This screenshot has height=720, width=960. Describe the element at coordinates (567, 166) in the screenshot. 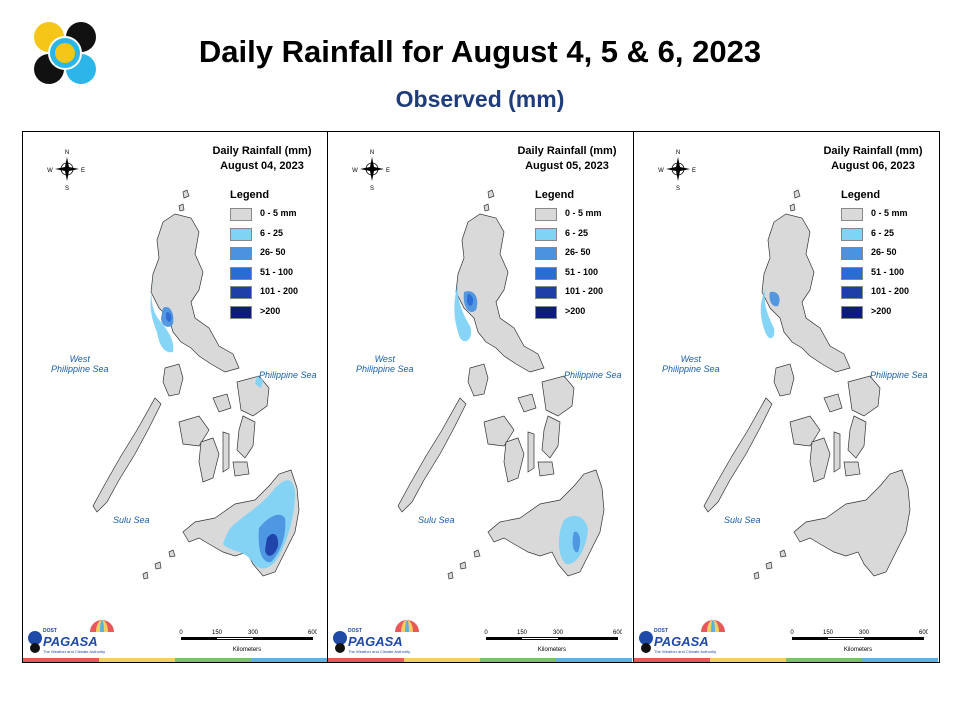

I see `panel-date: August 05, 2023` at that location.